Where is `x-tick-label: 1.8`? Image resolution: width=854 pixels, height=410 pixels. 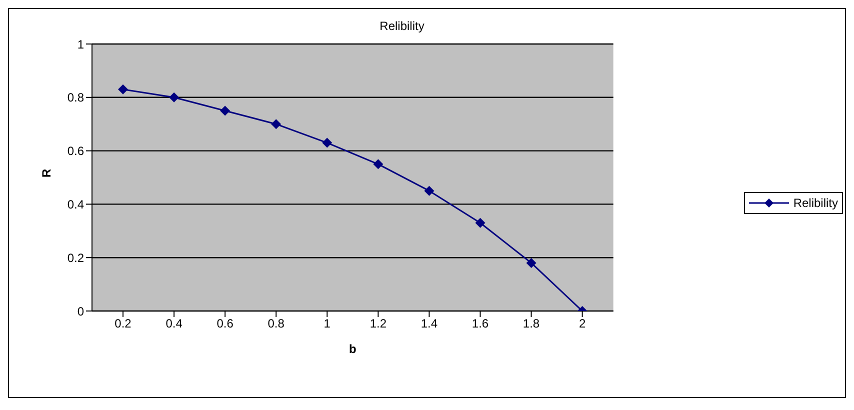
x-tick-label: 1.8 is located at coordinates (531, 323).